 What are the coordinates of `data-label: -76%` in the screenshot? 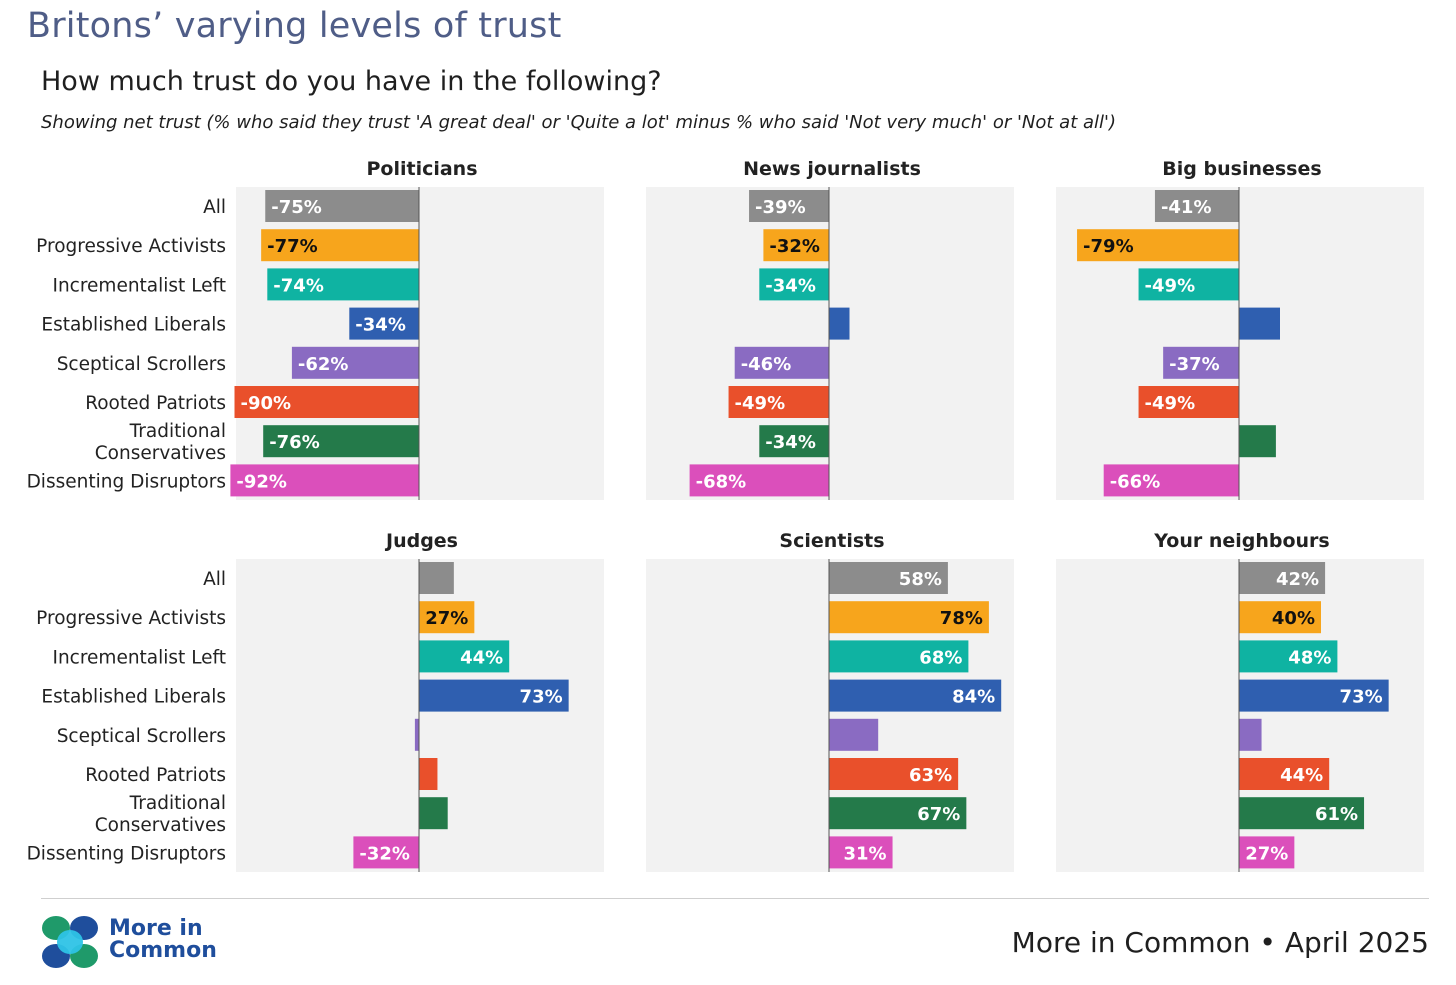 It's located at (294, 442).